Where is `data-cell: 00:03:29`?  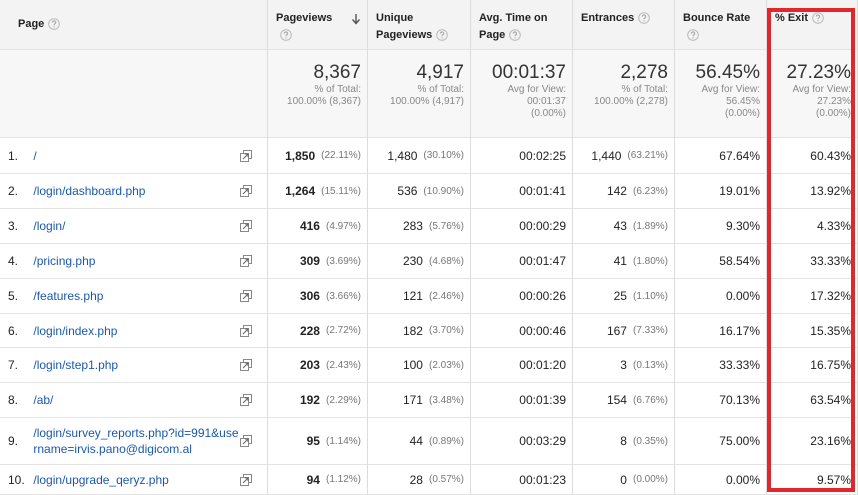 data-cell: 00:03:29 is located at coordinates (522, 441).